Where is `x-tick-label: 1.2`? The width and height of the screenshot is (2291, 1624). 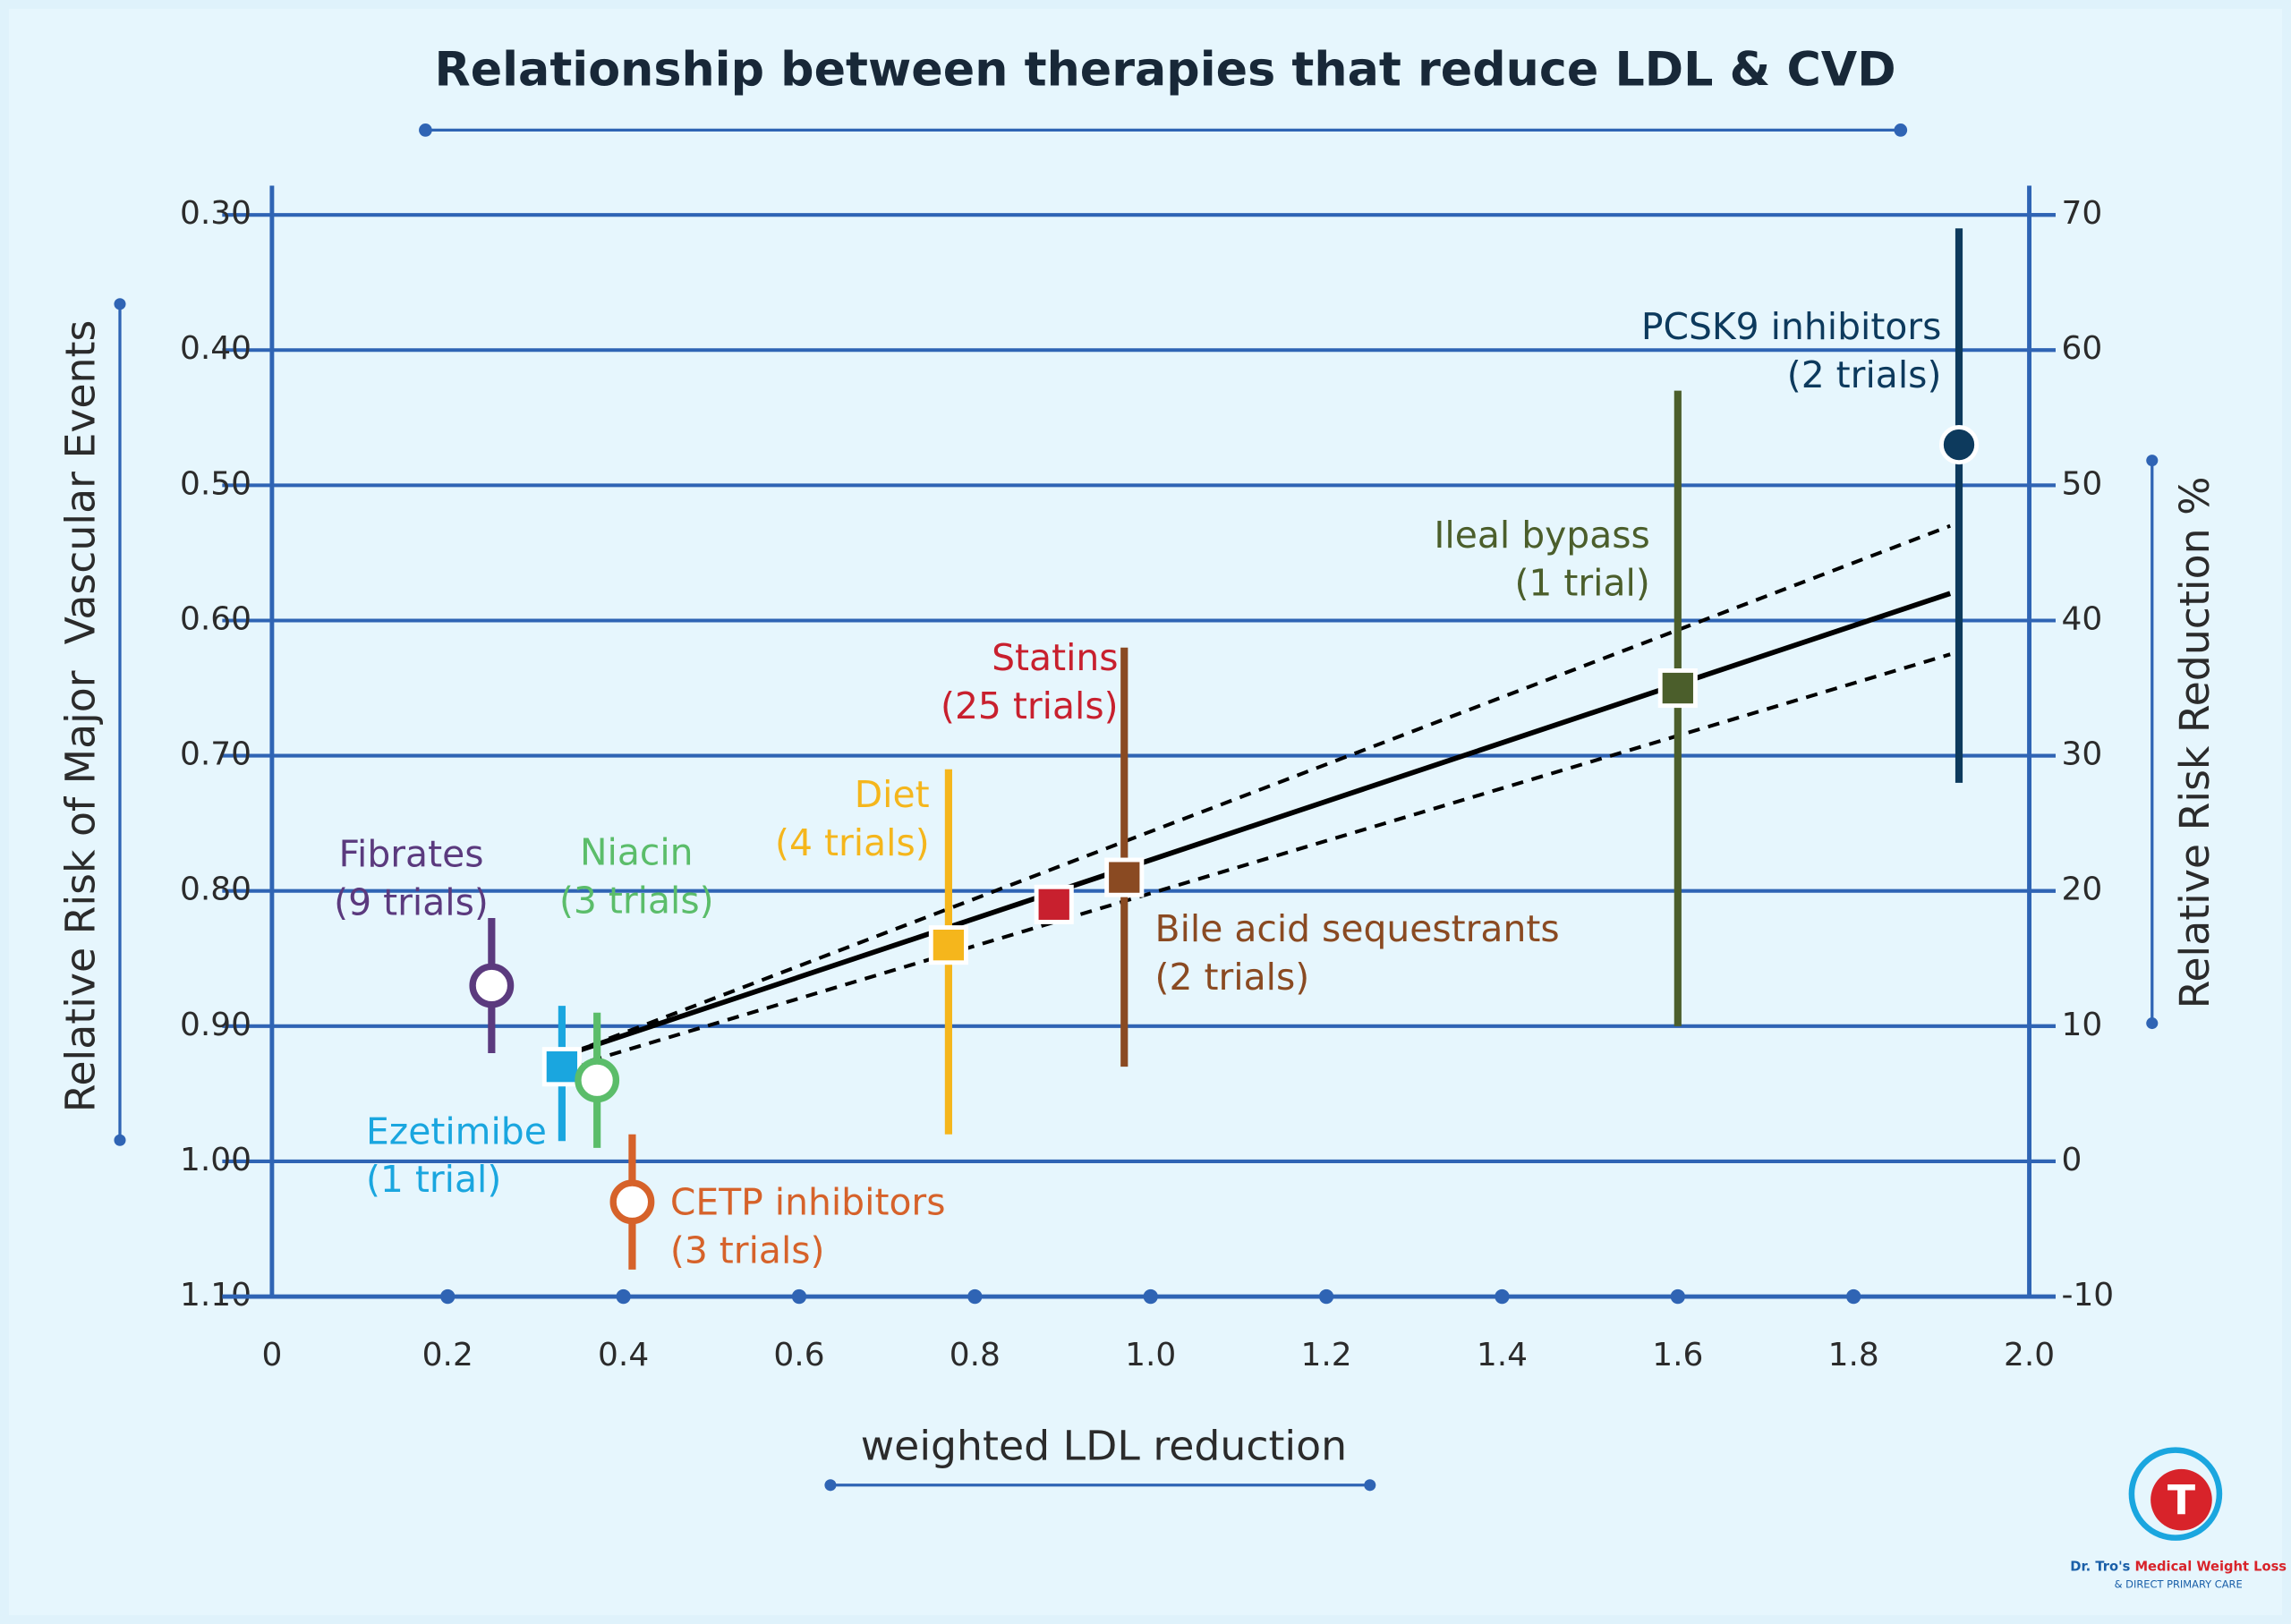
x-tick-label: 1.2 is located at coordinates (1327, 1355).